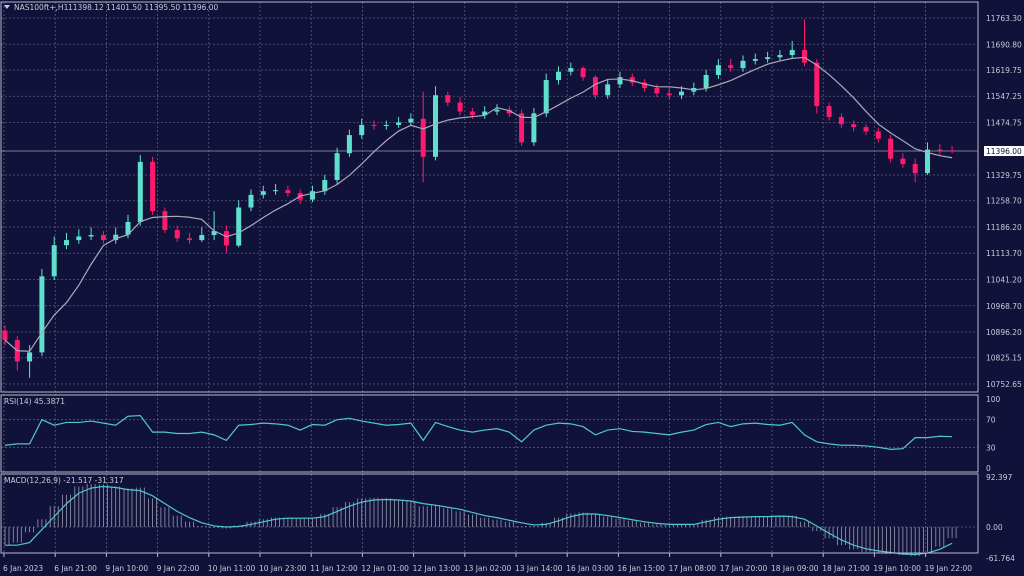 The image size is (1024, 576). I want to click on macd-pane, so click(478, 520).